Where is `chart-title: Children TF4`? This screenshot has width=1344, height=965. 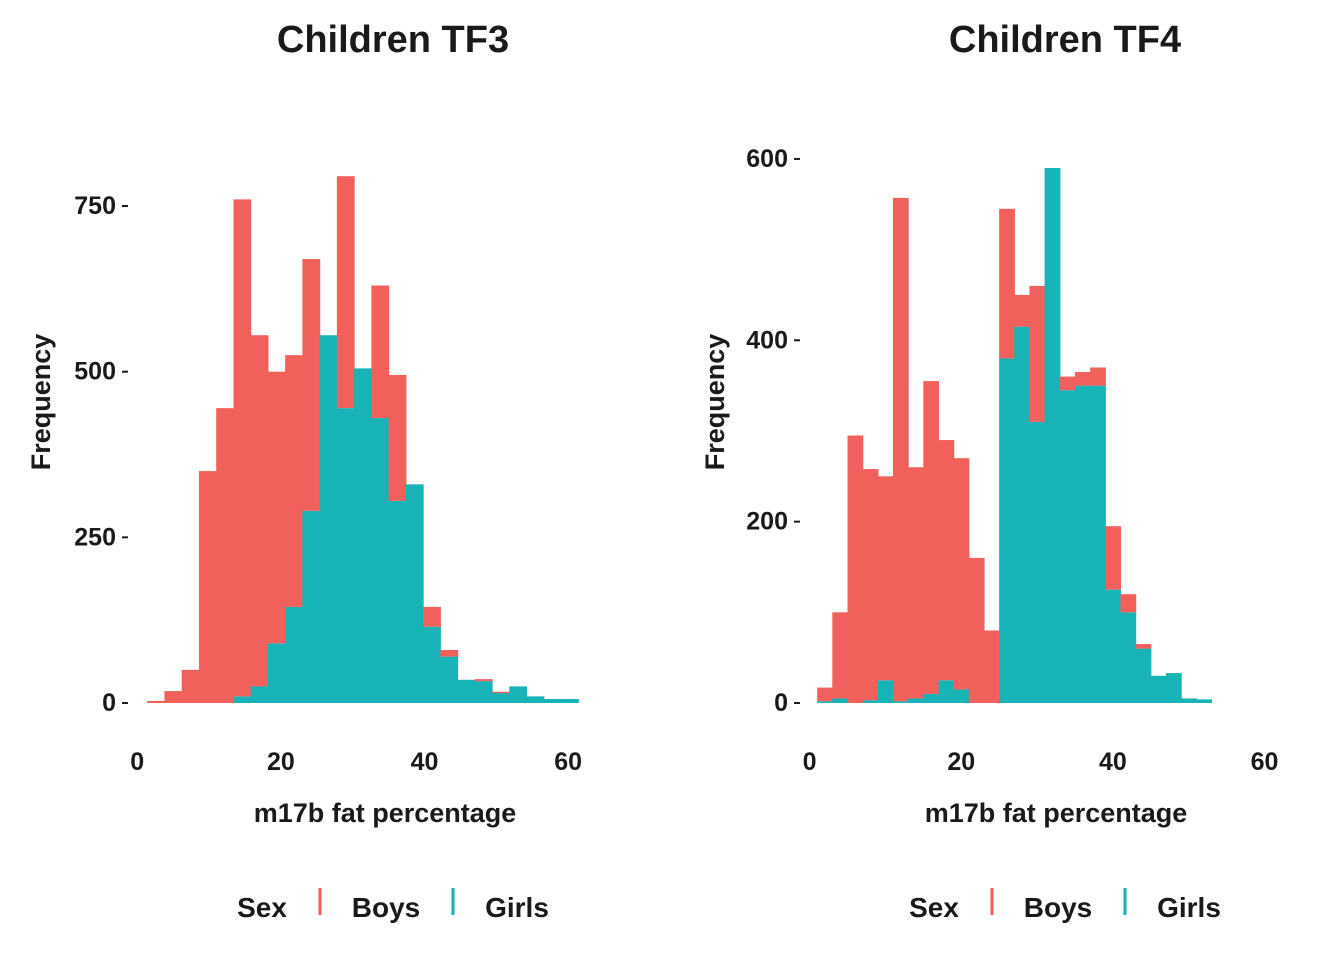 chart-title: Children TF4 is located at coordinates (1065, 40).